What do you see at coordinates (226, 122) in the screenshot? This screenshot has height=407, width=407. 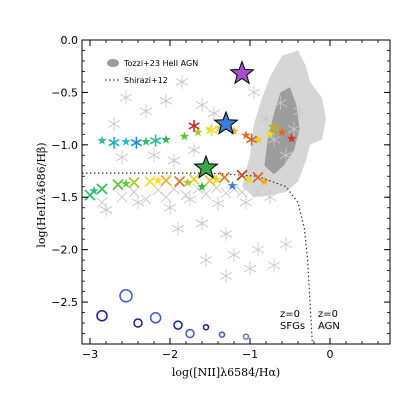 I see `big-star-marker` at bounding box center [226, 122].